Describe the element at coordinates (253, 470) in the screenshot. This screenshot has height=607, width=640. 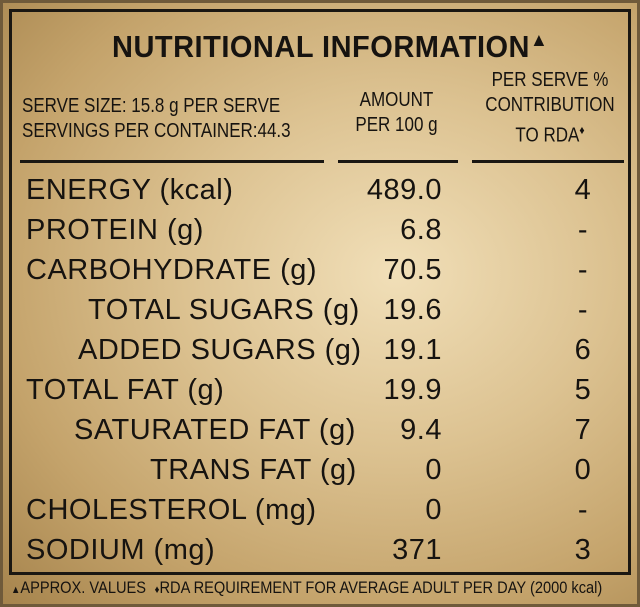
I see `nutrient-label: TRANS FAT (g)` at that location.